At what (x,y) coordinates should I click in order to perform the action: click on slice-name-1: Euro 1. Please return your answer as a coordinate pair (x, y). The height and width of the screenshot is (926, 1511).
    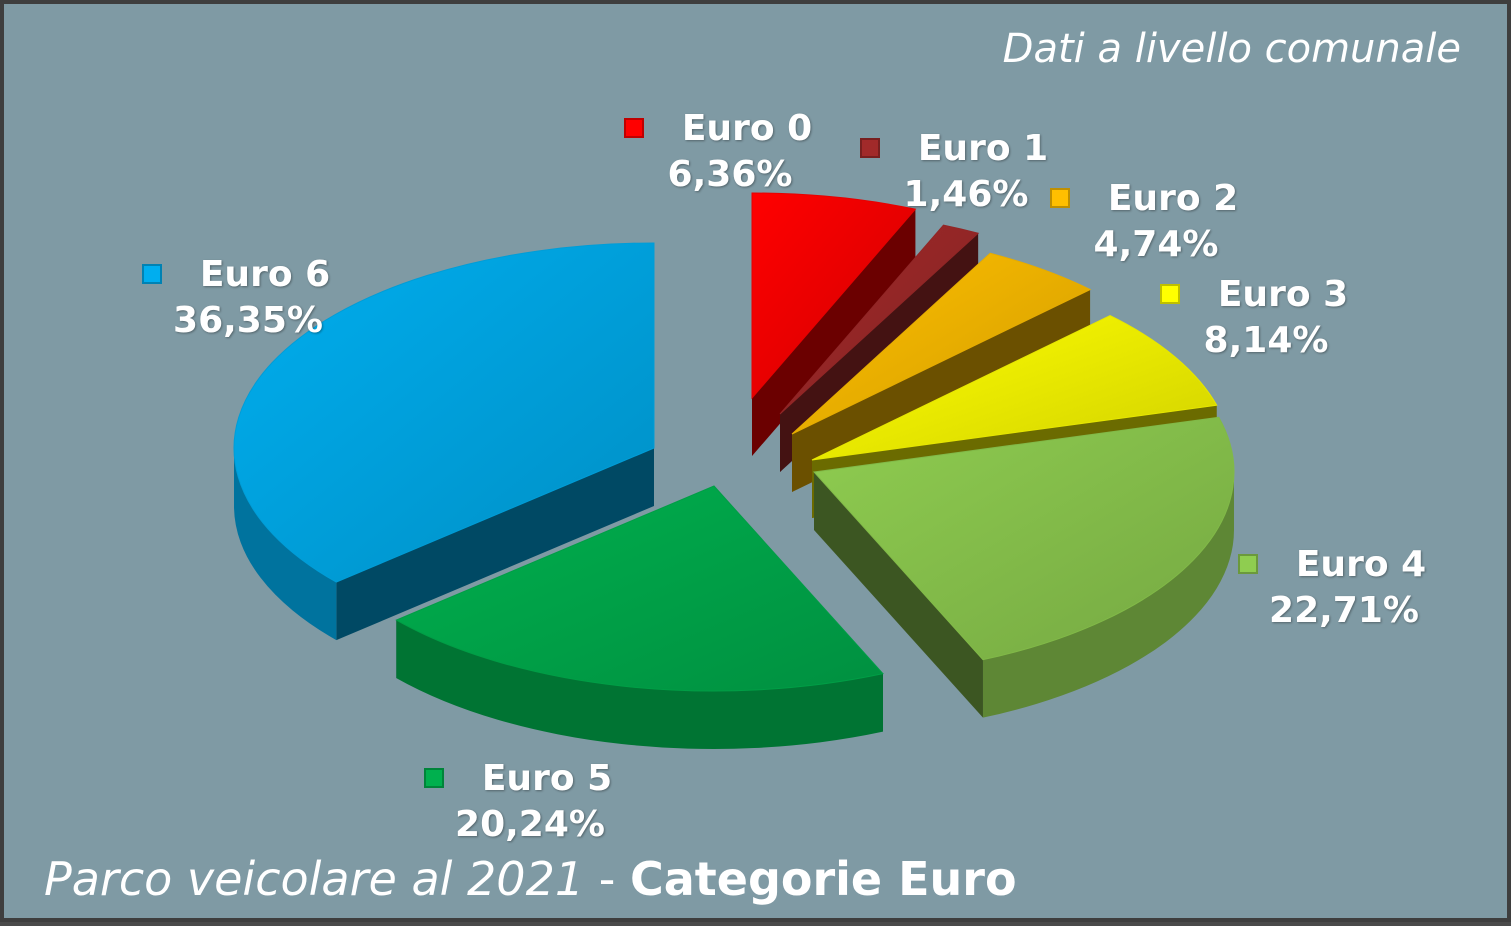
    Looking at the image, I should click on (983, 148).